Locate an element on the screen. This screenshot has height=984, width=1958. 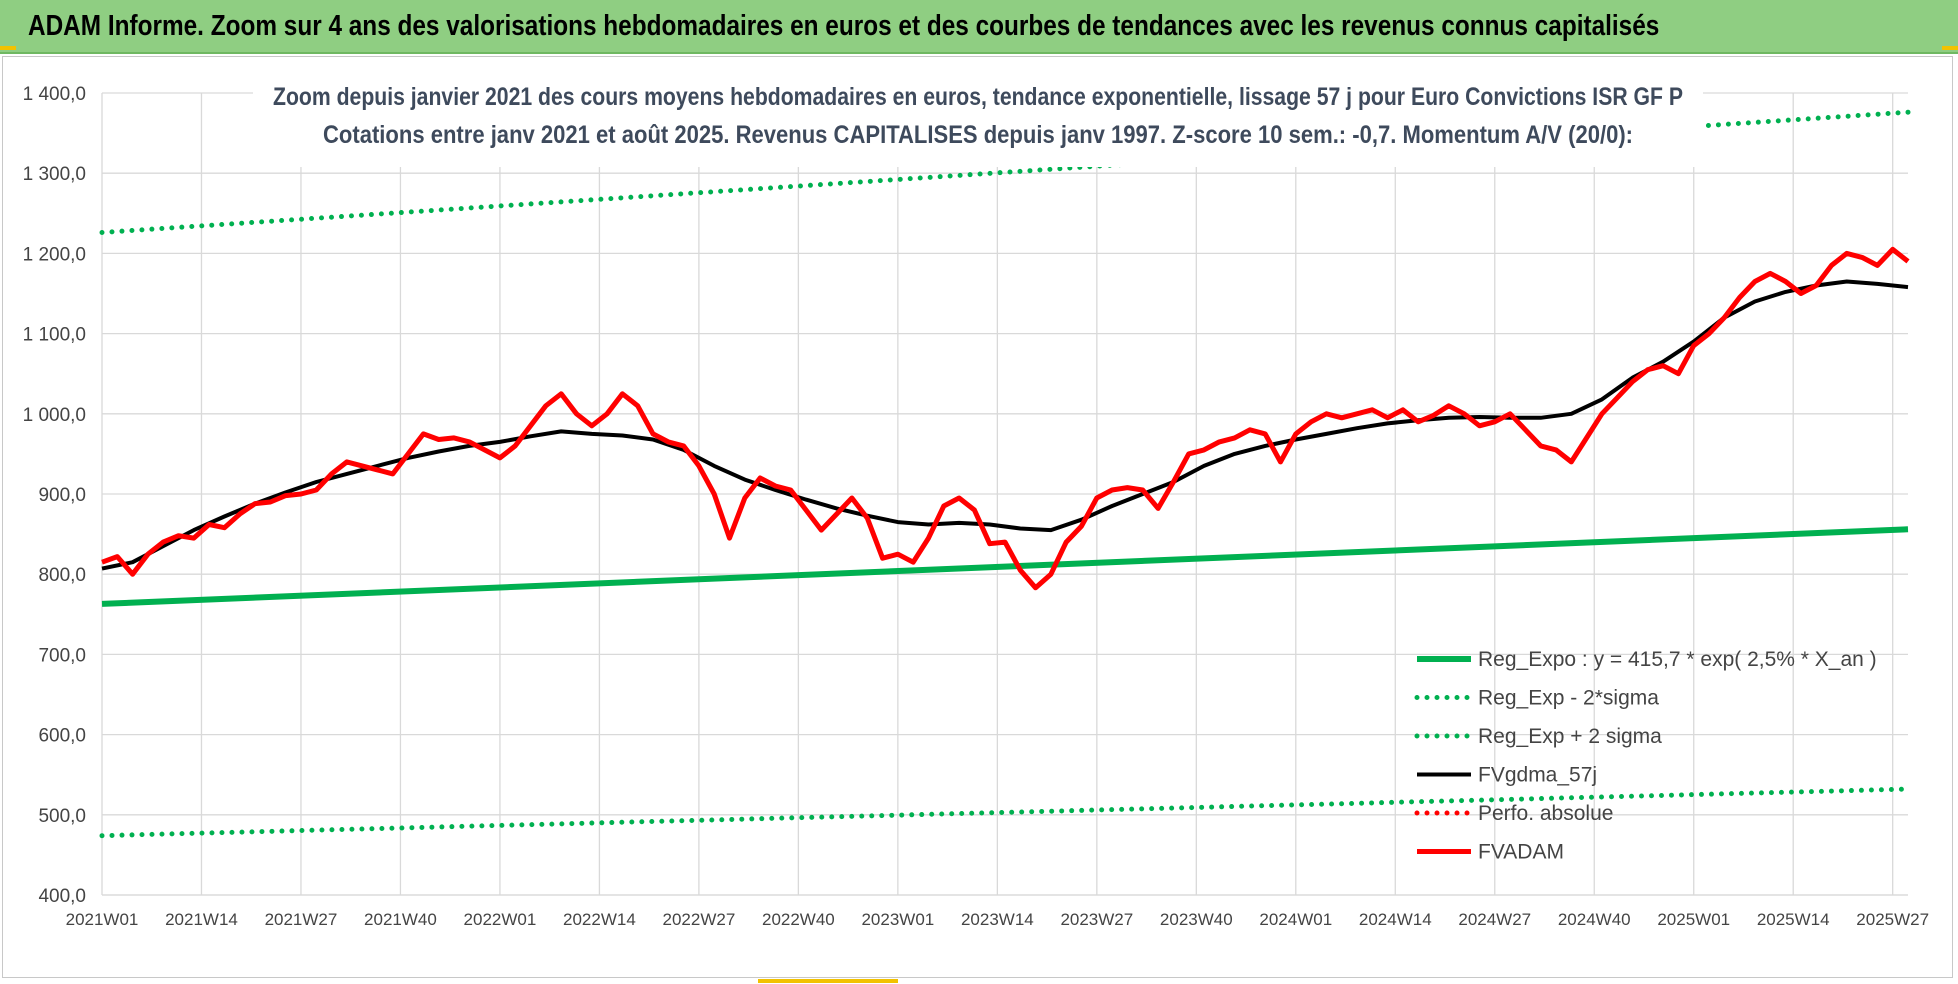
x-tick-label: 2025W01 is located at coordinates (1693, 919).